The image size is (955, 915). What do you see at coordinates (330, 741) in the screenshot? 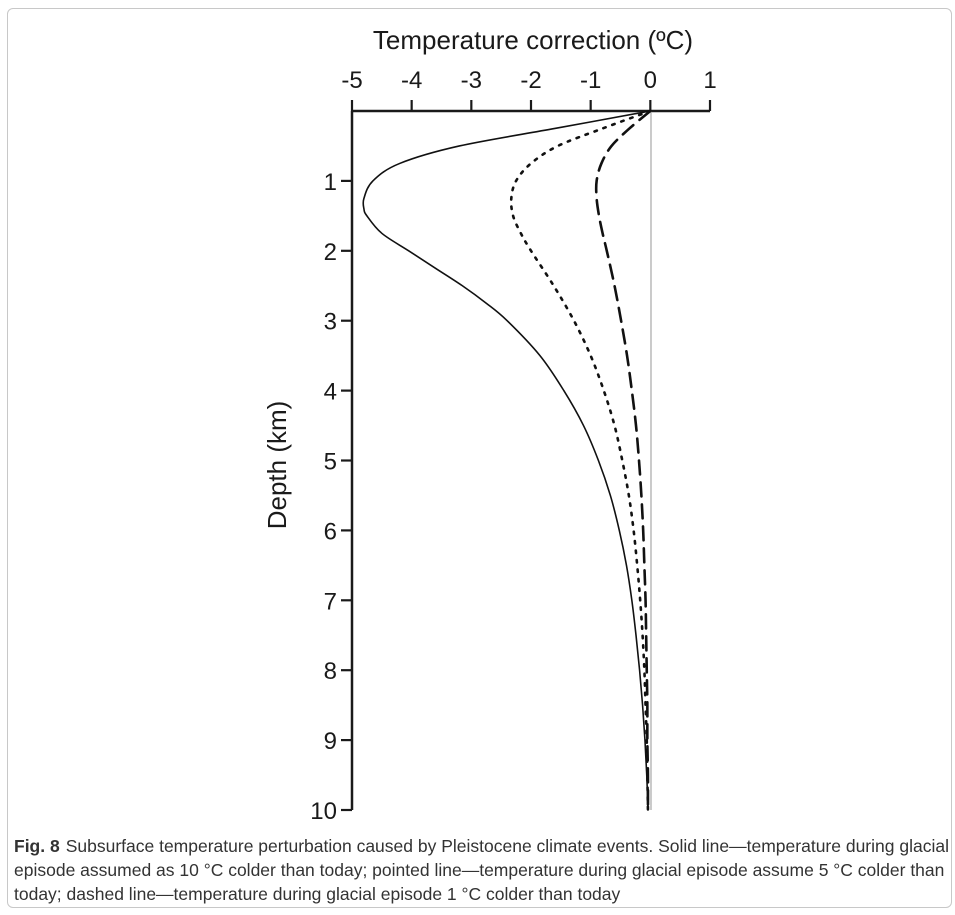
I see `y-tick-label: 9` at bounding box center [330, 741].